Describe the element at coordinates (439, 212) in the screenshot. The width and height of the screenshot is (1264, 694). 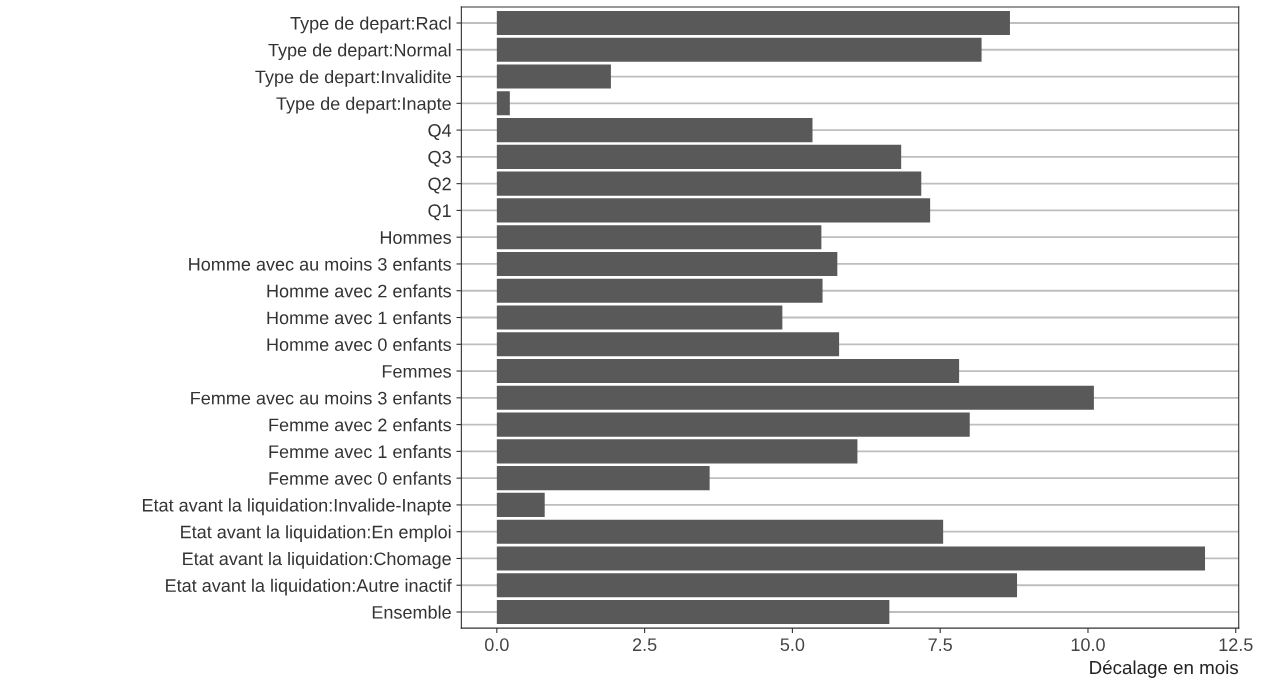
I see `y-tick-label: Q1` at that location.